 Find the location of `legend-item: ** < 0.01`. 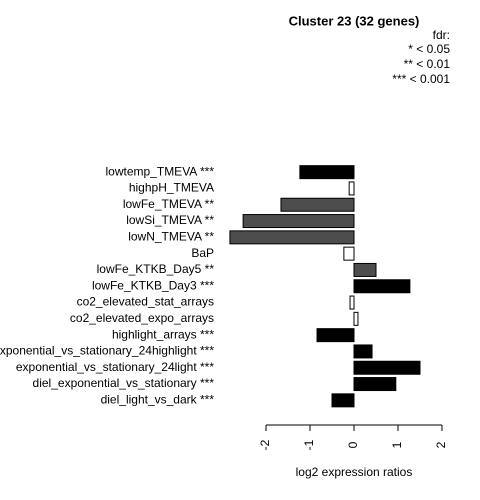

legend-item: ** < 0.01 is located at coordinates (427, 64).